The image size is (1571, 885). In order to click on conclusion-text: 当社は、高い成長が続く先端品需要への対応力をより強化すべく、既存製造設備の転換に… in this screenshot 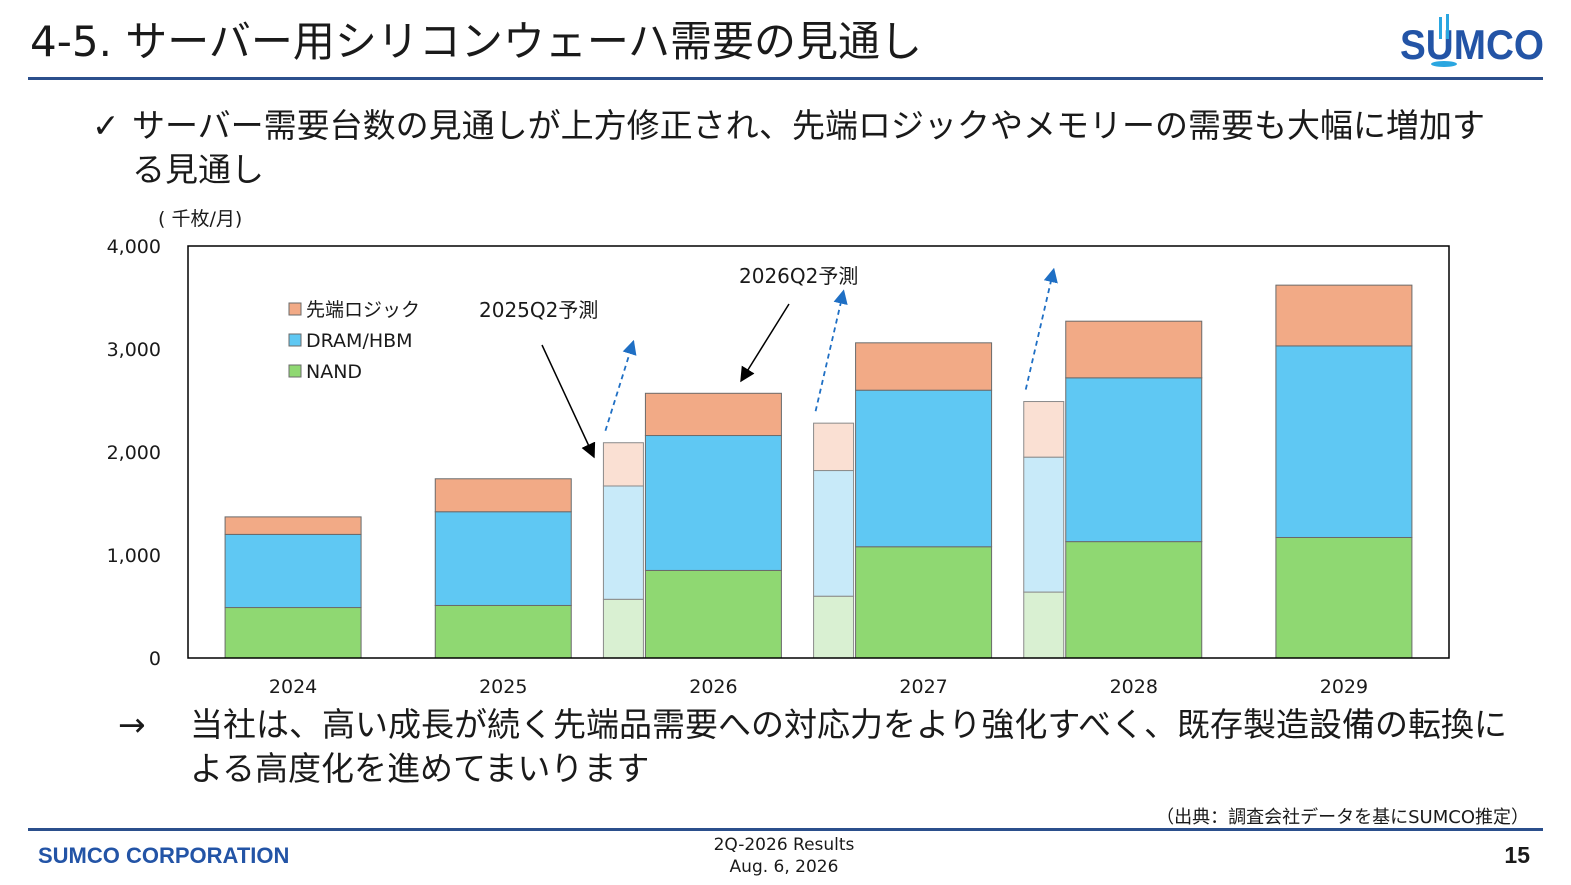, I will do `click(849, 746)`.